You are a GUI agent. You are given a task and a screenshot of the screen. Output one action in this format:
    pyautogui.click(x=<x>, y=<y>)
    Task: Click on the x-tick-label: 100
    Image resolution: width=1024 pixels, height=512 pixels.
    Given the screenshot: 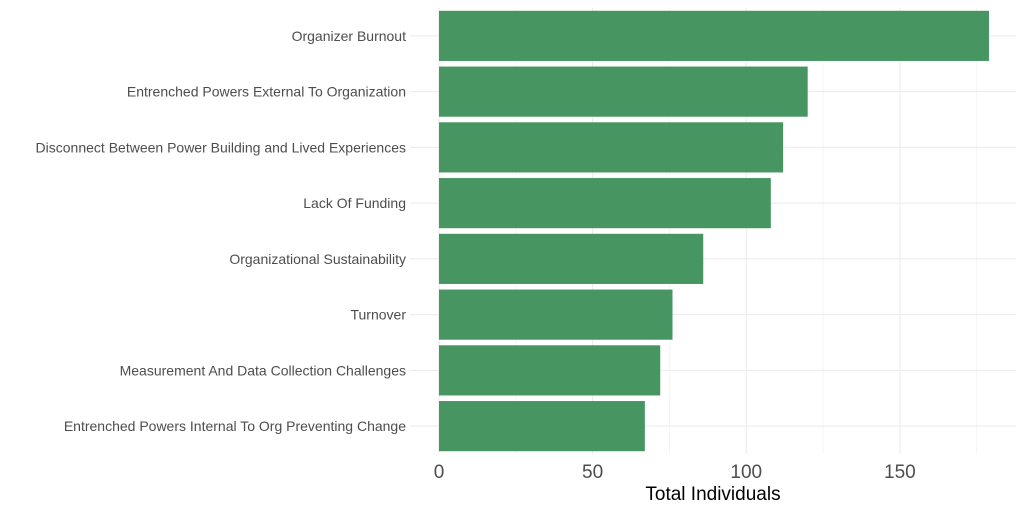 What is the action you would take?
    pyautogui.click(x=746, y=472)
    